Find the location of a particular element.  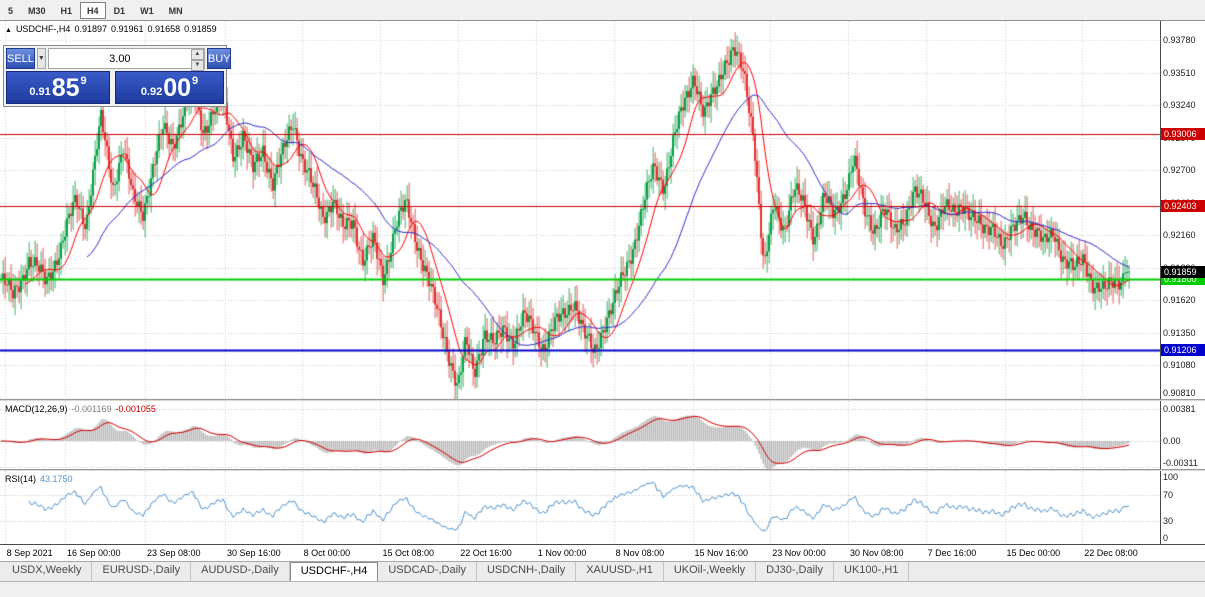

volume-field-wrap: ▲ ▼ is located at coordinates (126, 59).